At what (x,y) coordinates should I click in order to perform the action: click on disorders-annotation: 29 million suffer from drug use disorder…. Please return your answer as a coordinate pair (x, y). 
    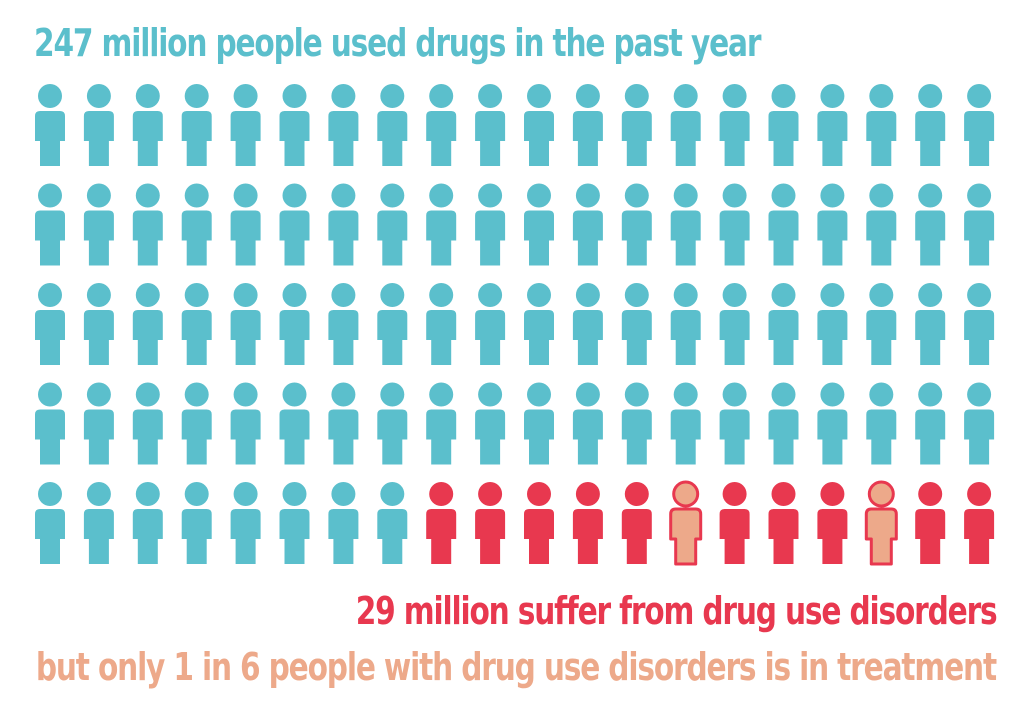
    Looking at the image, I should click on (676, 611).